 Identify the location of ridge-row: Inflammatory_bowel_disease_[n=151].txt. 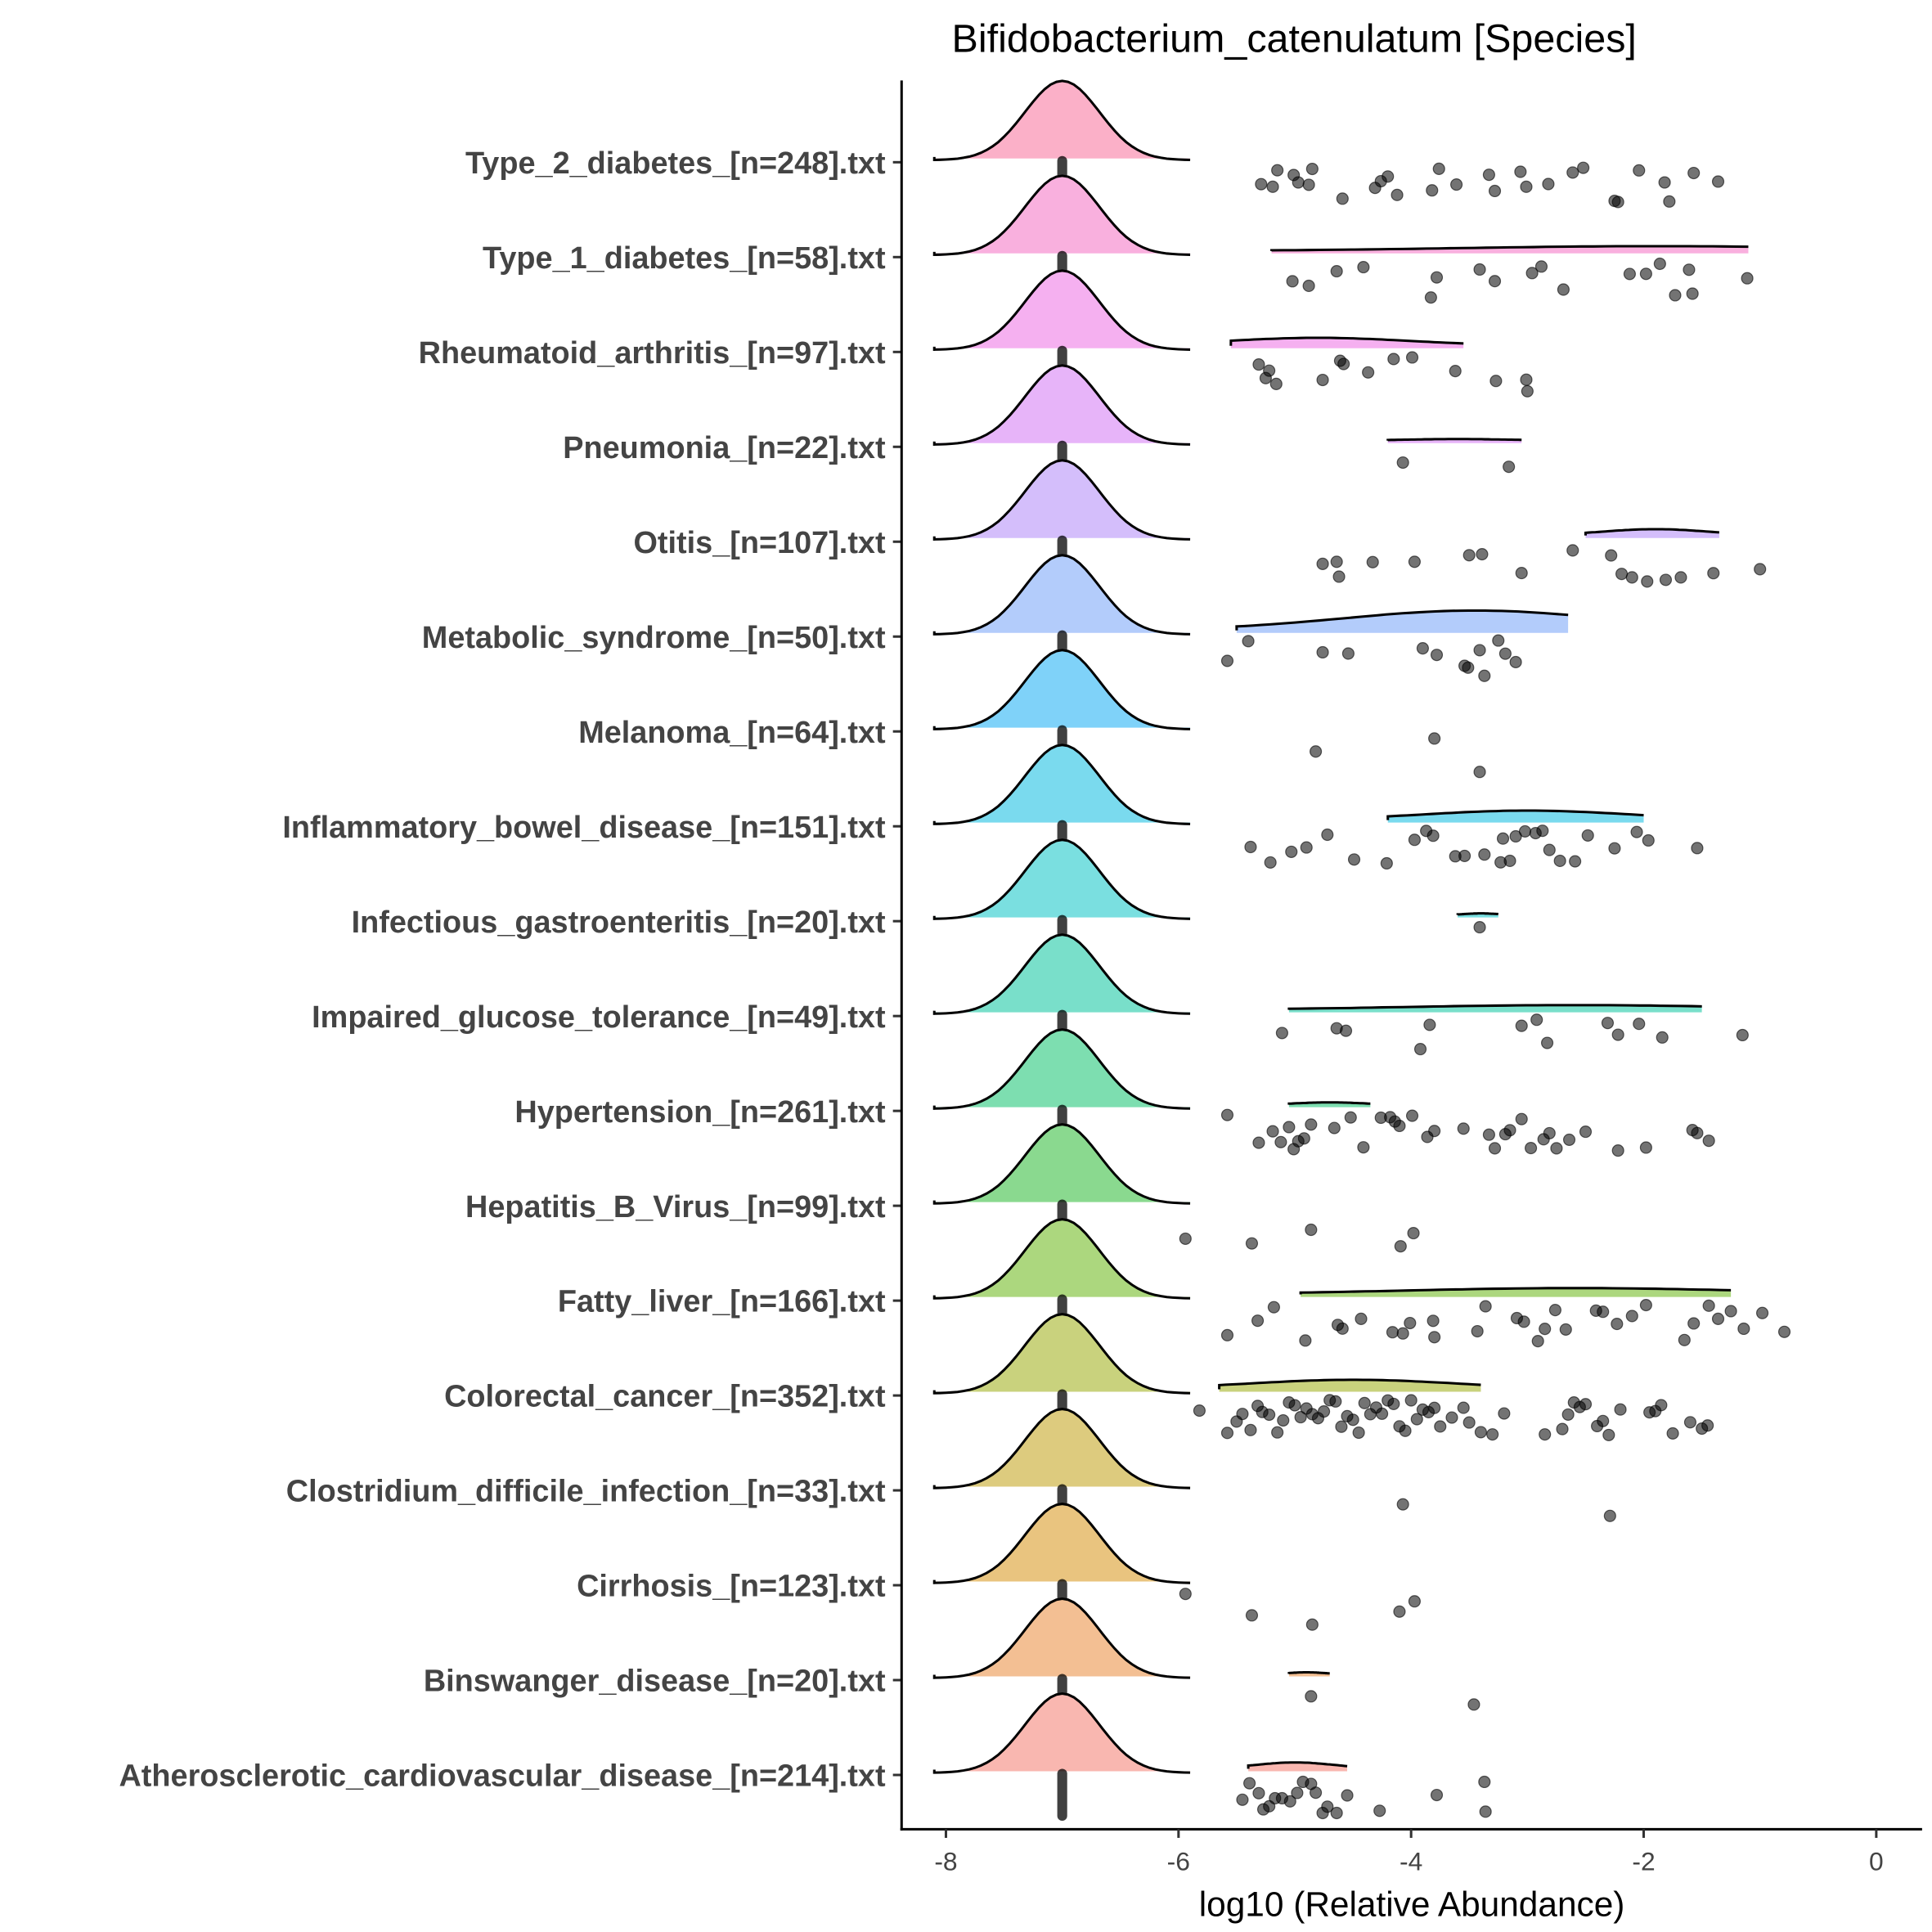
(993, 809).